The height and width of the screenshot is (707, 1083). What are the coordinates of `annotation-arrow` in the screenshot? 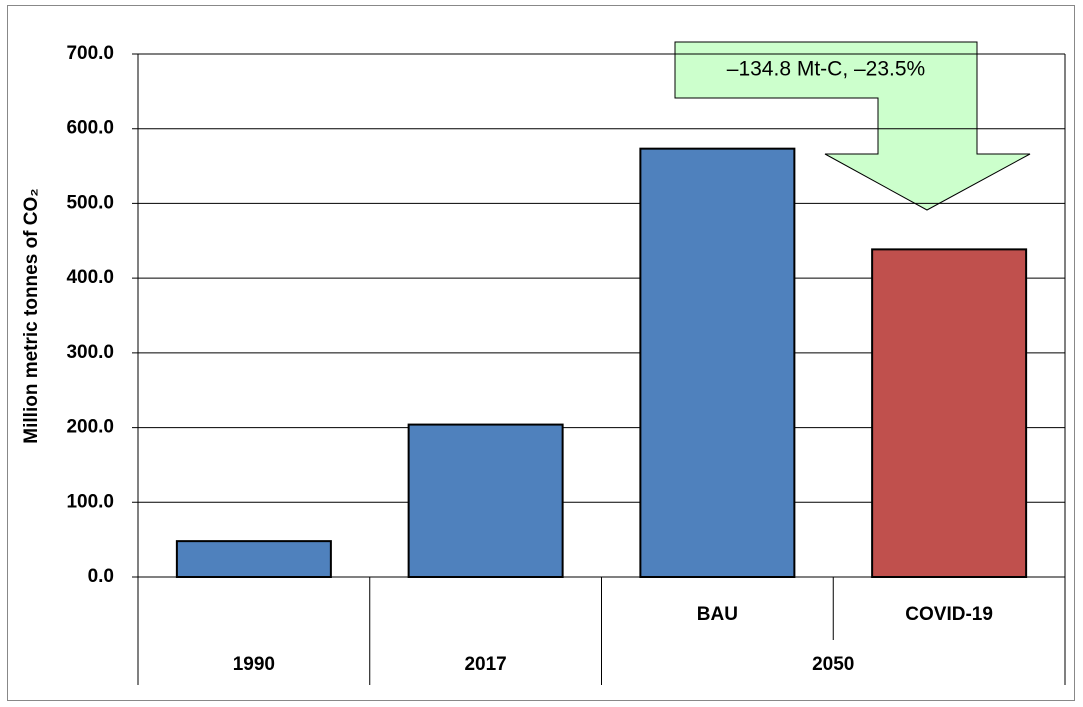 It's located at (852, 126).